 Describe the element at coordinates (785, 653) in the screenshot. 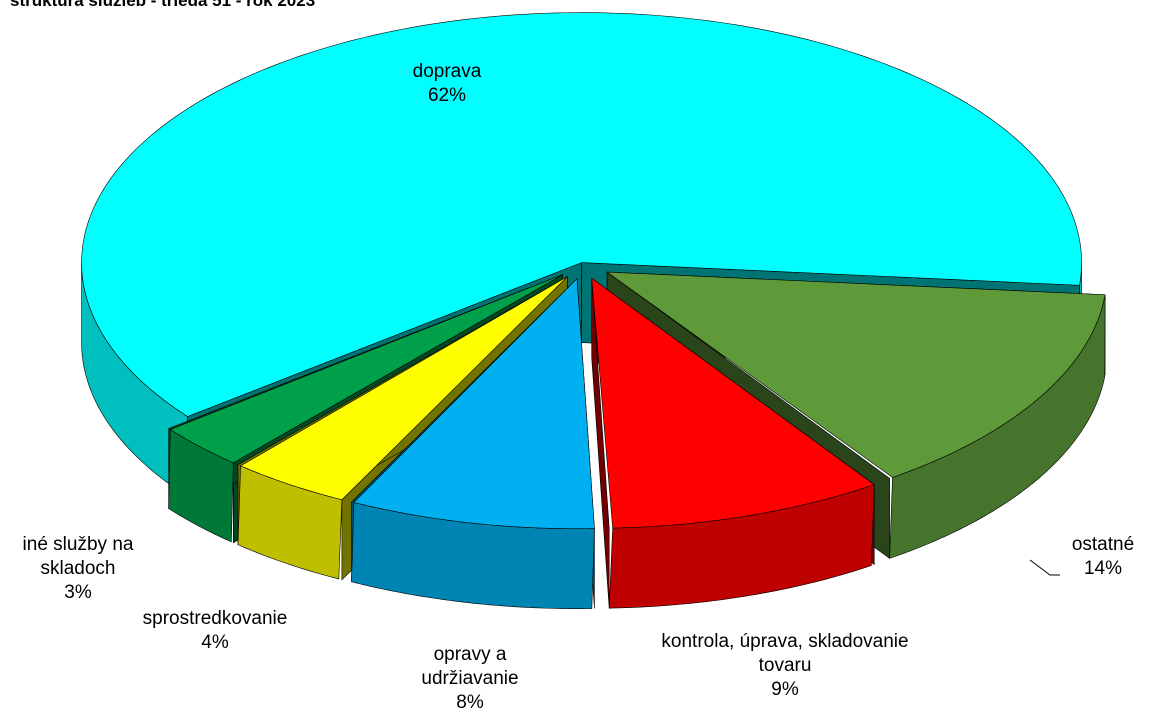

I see `category-label: kontrola, úprava, skladovanie tovaru` at that location.